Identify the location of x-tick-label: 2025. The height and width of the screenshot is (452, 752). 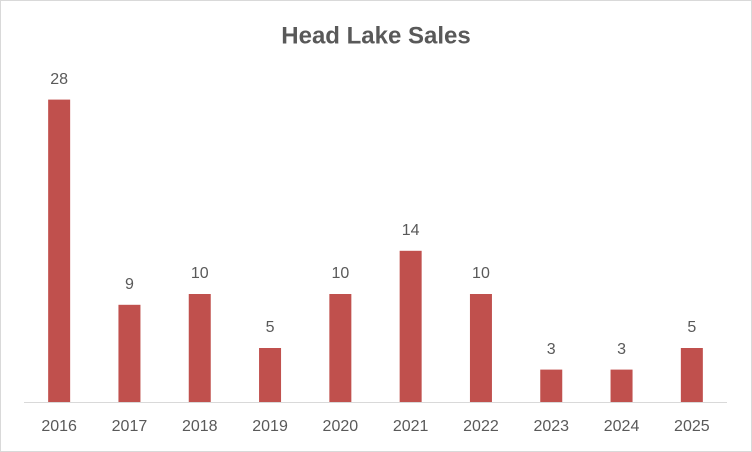
(692, 426).